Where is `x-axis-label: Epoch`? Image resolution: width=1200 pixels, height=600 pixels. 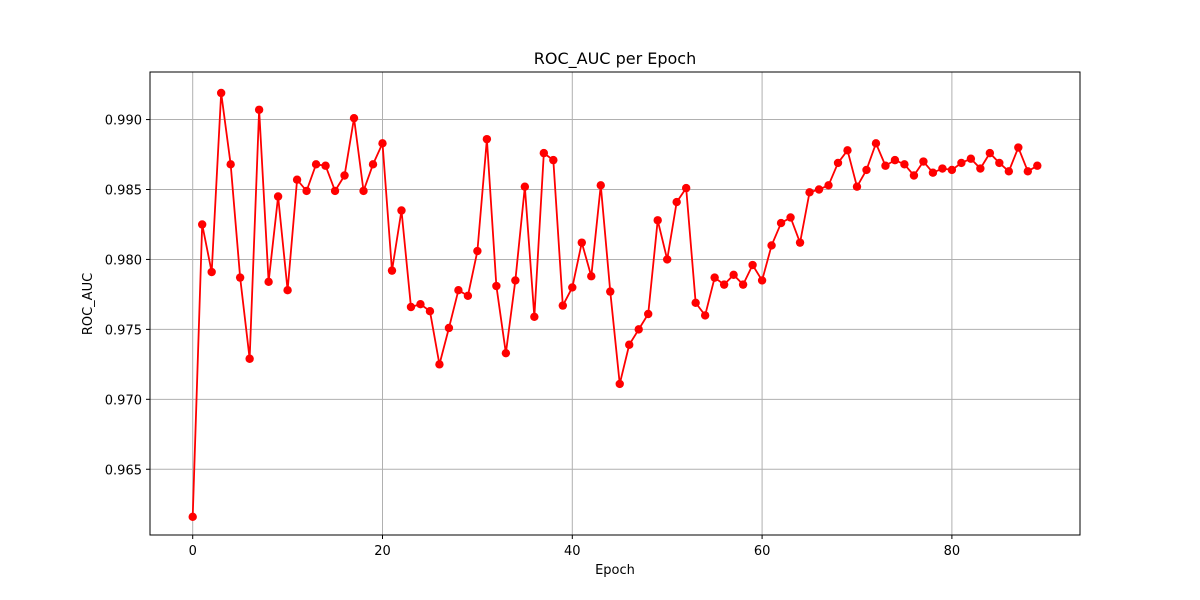 x-axis-label: Epoch is located at coordinates (615, 570).